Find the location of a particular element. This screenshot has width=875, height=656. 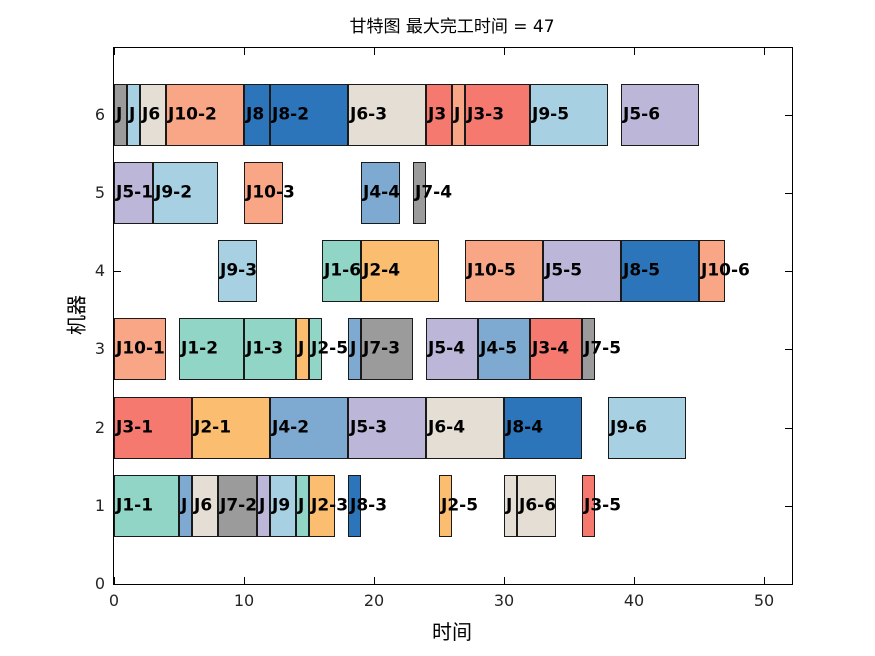

bar-label: J4-5 is located at coordinates (499, 348).